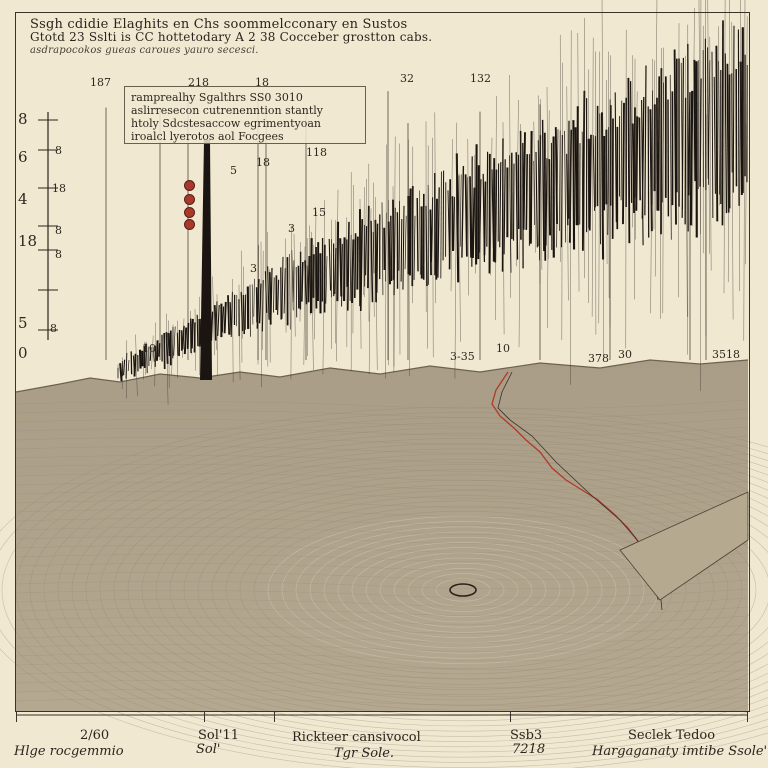 Image resolution: width=768 pixels, height=768 pixels. I want to click on wave-ring, so click(463, 590).